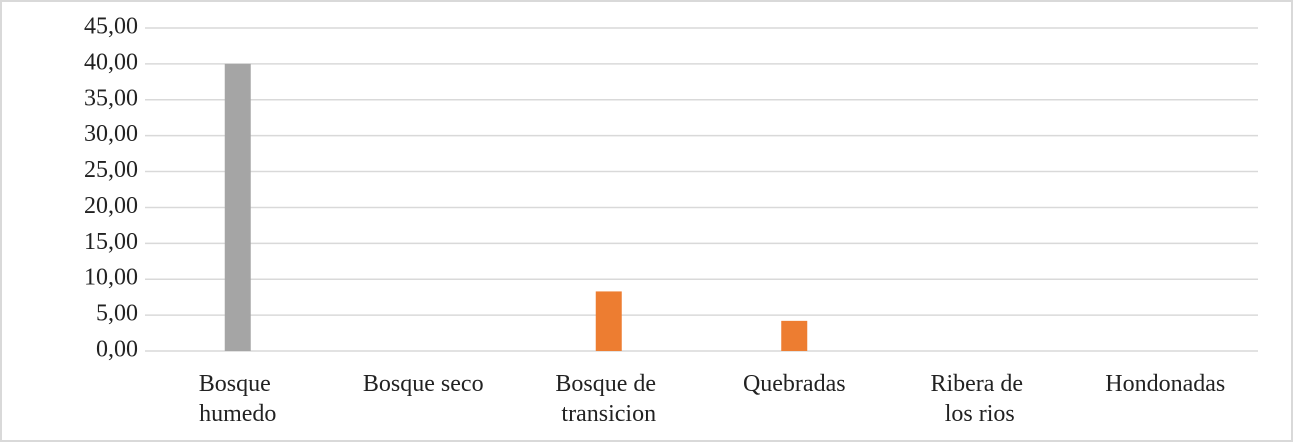  I want to click on y-tick-label: 35,00, so click(111, 98).